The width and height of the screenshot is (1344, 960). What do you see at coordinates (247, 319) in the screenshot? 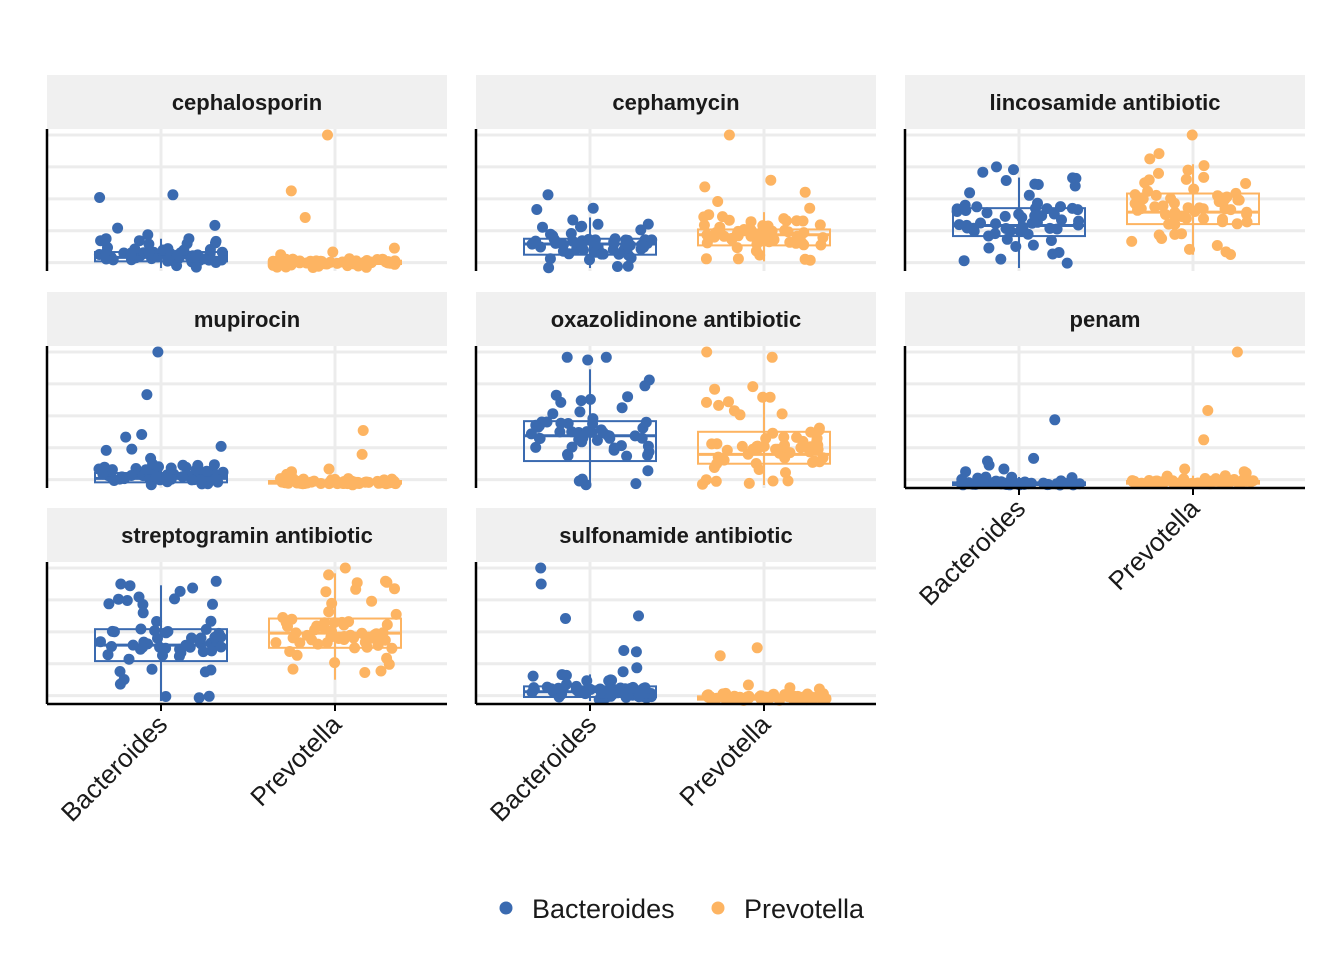
I see `facet-title: mupirocin` at bounding box center [247, 319].